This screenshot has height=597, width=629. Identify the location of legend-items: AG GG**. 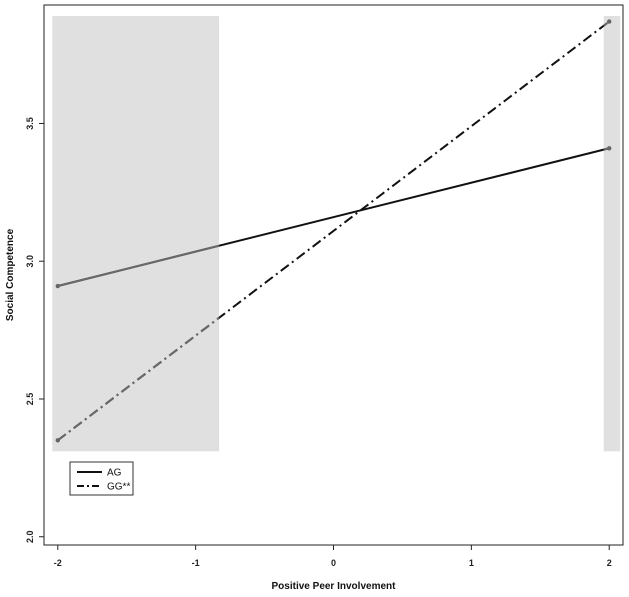
(103, 480).